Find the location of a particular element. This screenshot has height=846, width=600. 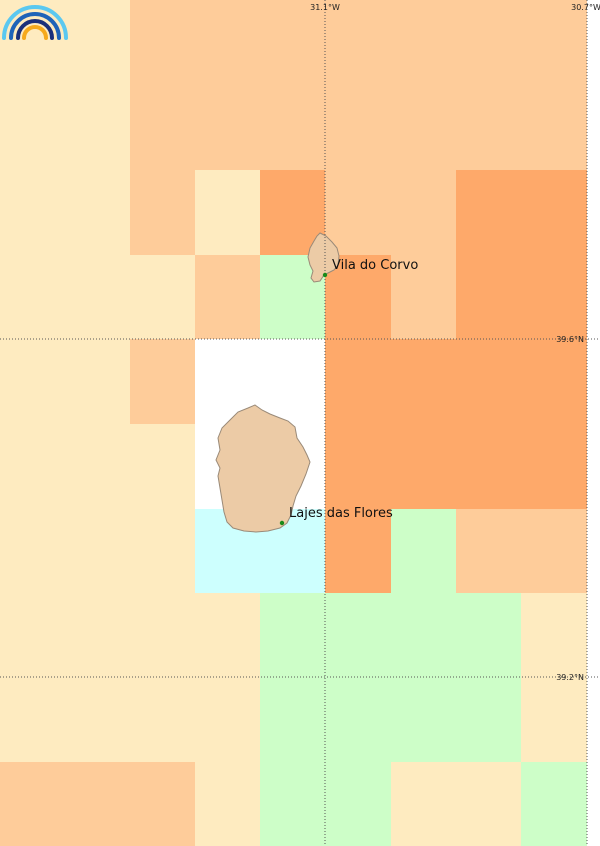

latitude-label: 39.6°N is located at coordinates (570, 339).